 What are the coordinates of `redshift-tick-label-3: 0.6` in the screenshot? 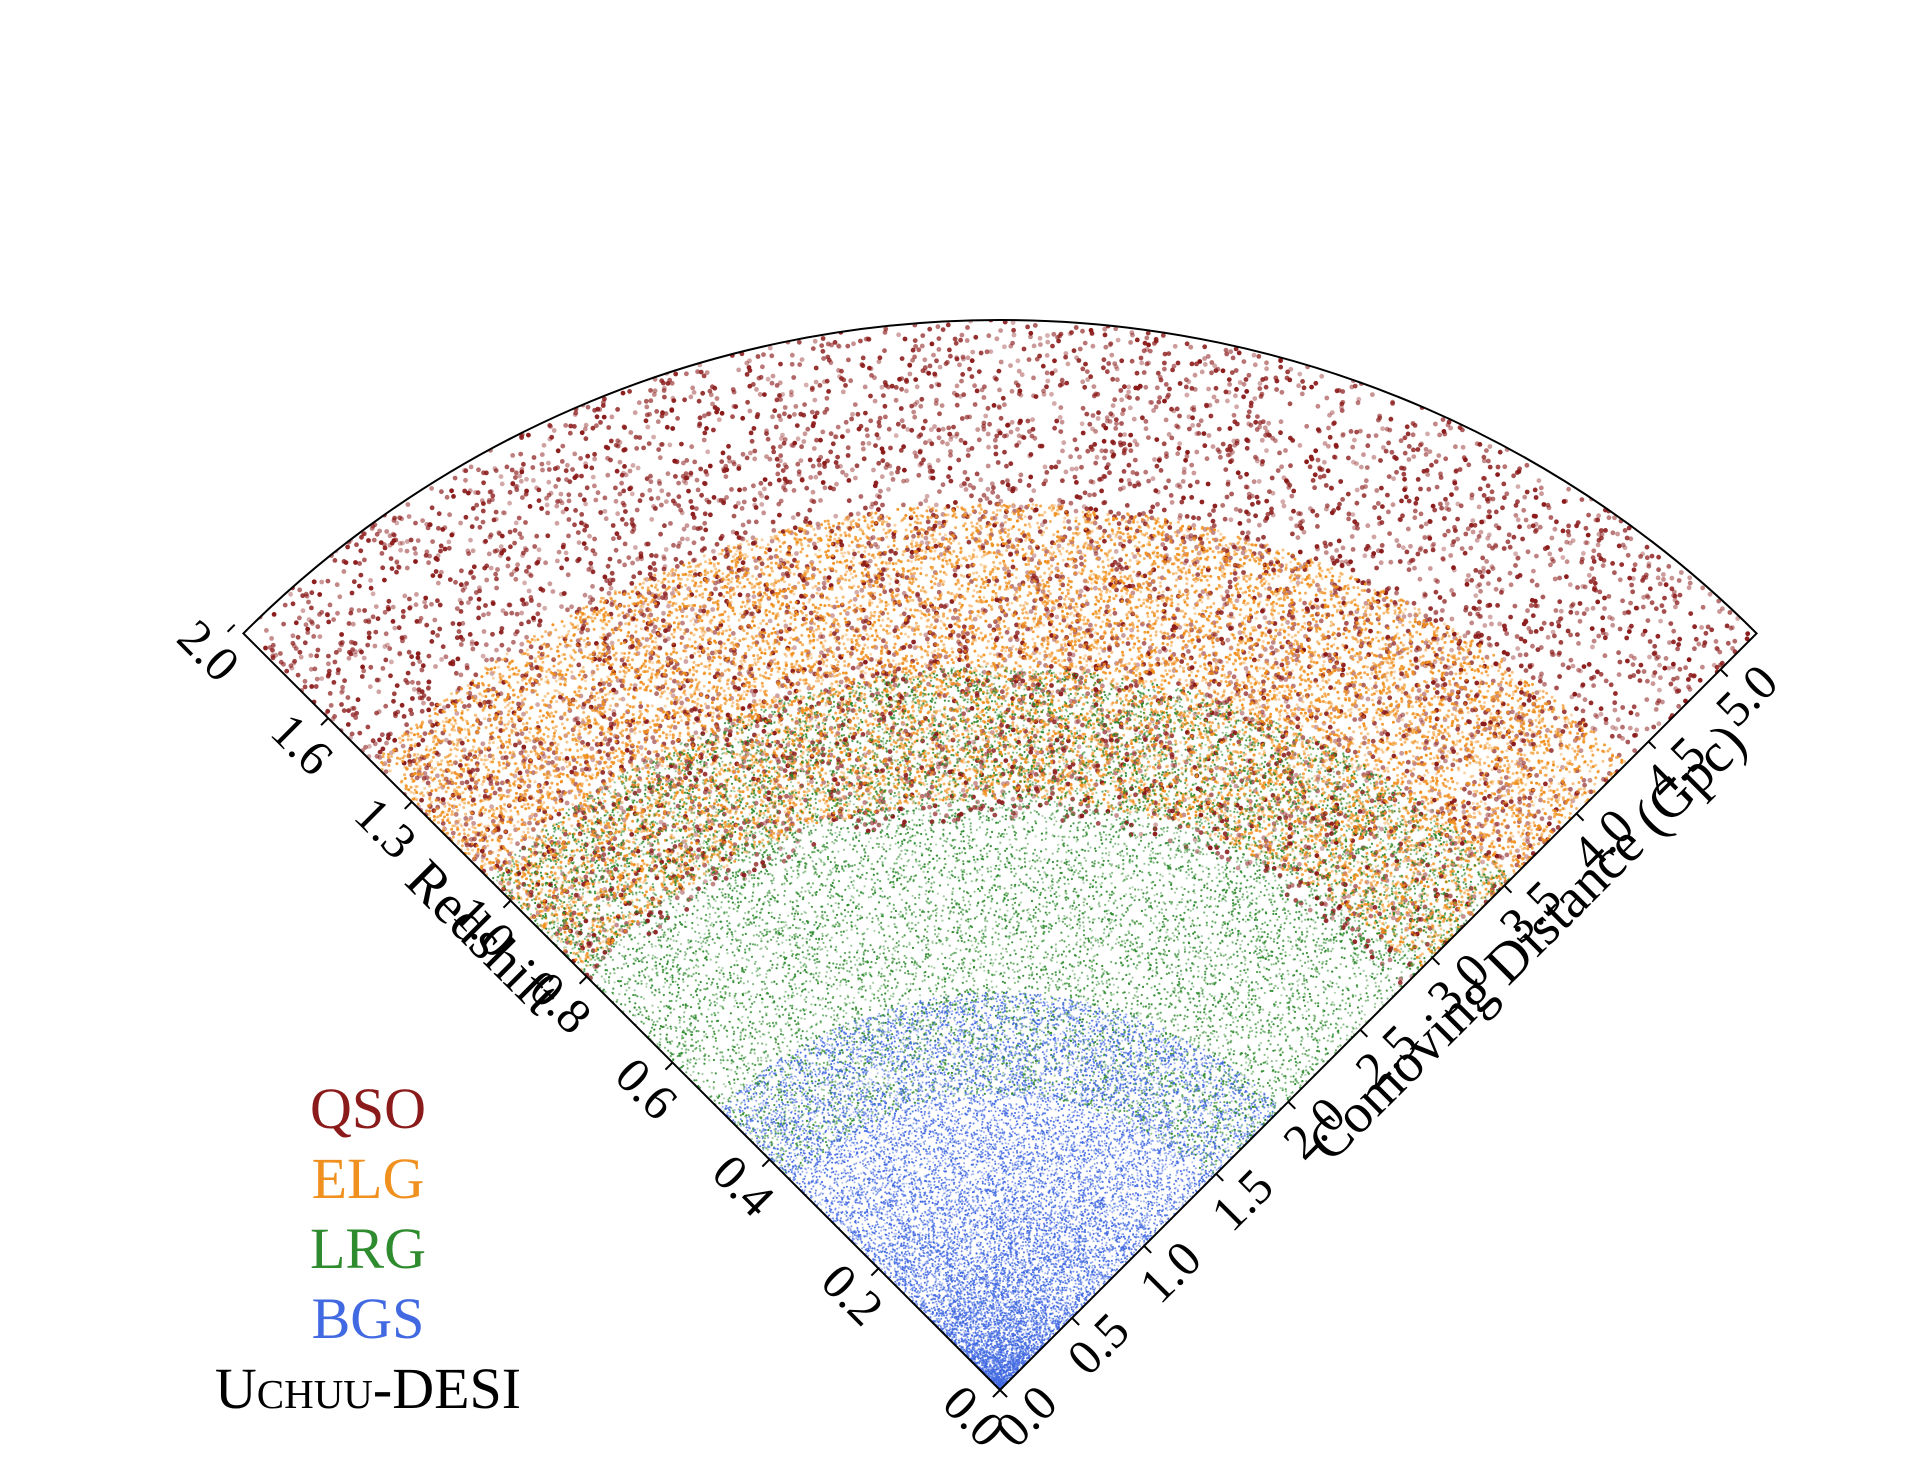 It's located at (647, 1088).